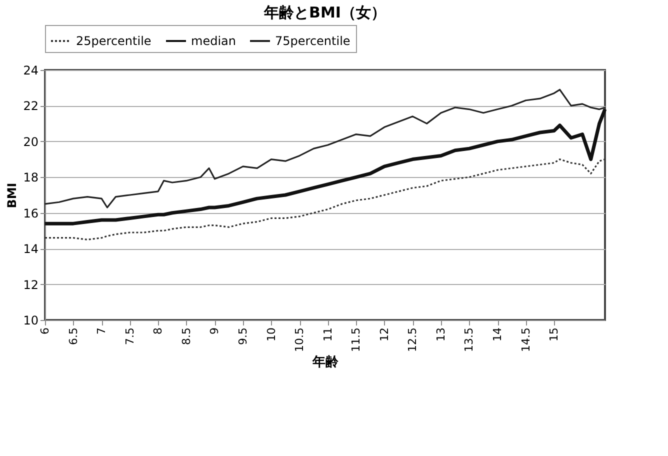 This screenshot has width=668, height=456. I want to click on x-tick-label: 14.5, so click(525, 340).